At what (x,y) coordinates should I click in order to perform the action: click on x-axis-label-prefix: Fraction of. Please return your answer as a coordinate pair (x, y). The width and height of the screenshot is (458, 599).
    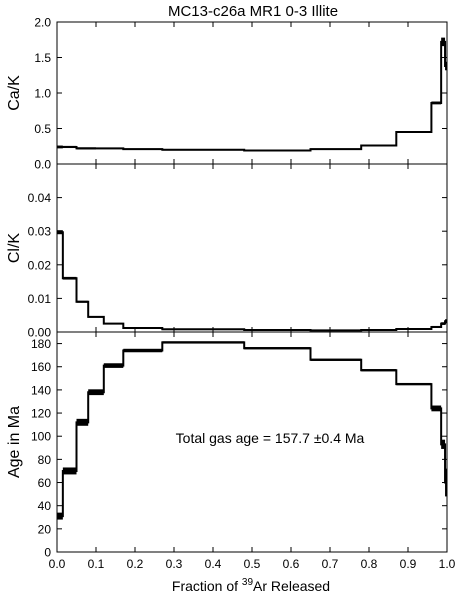
    Looking at the image, I should click on (207, 586).